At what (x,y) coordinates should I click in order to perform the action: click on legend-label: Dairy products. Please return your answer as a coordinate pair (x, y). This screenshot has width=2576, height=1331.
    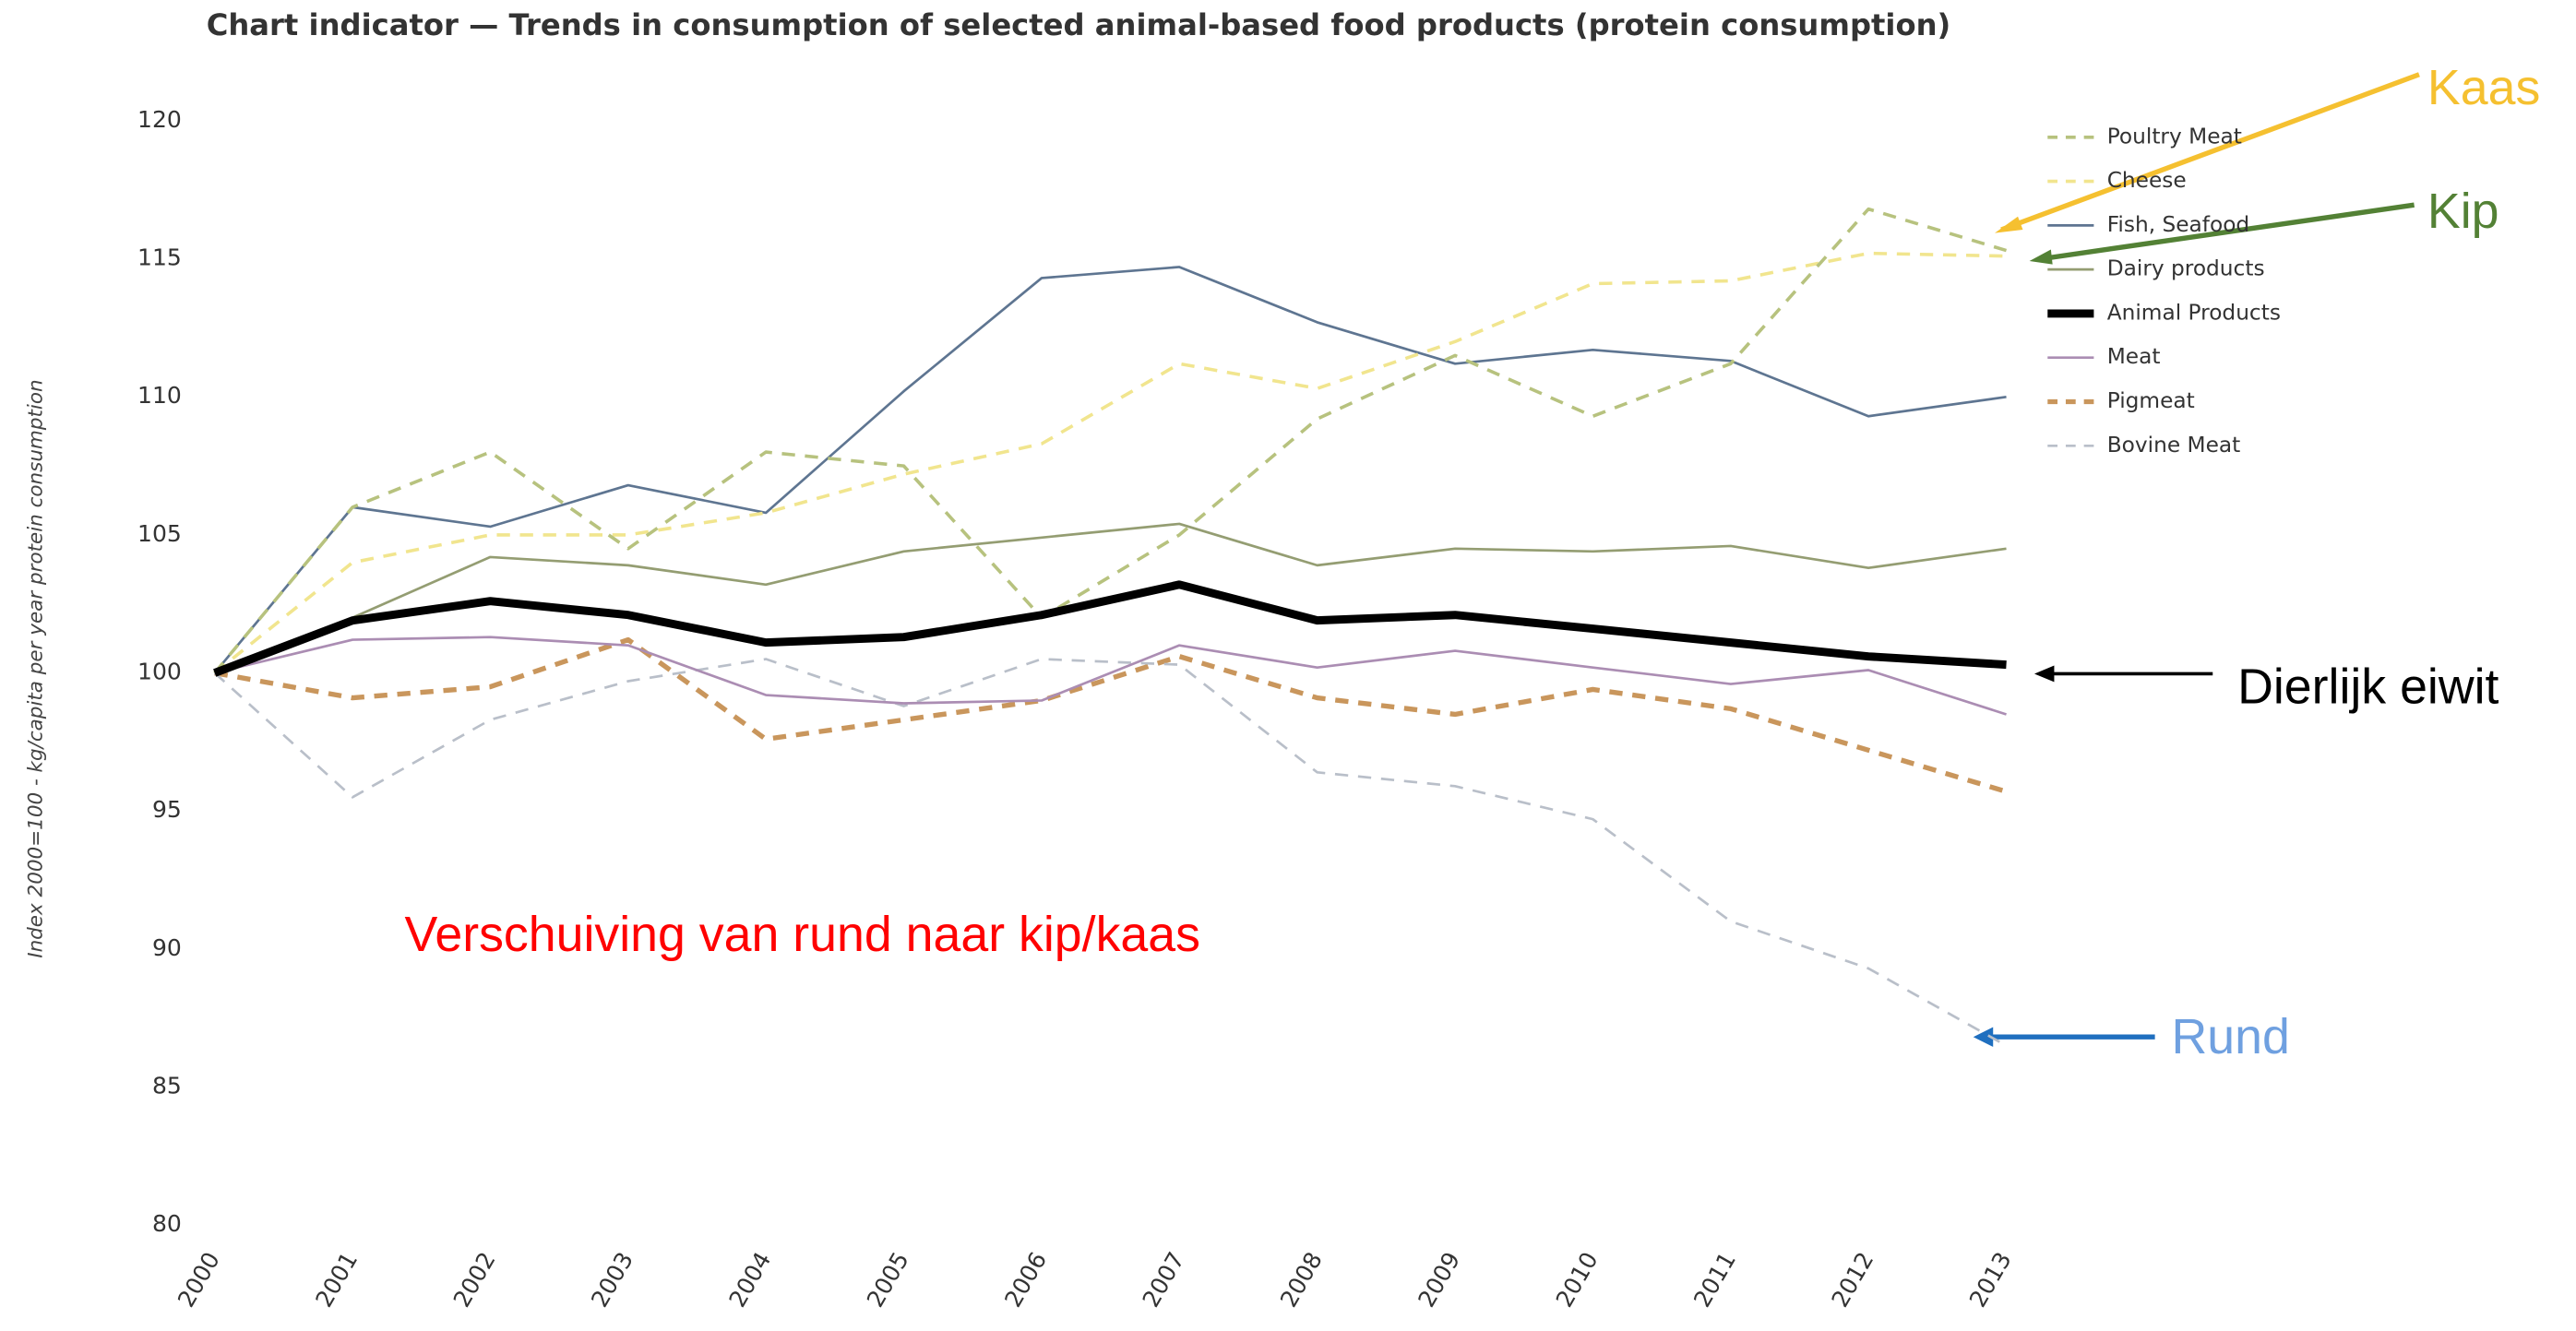
    Looking at the image, I should click on (2186, 269).